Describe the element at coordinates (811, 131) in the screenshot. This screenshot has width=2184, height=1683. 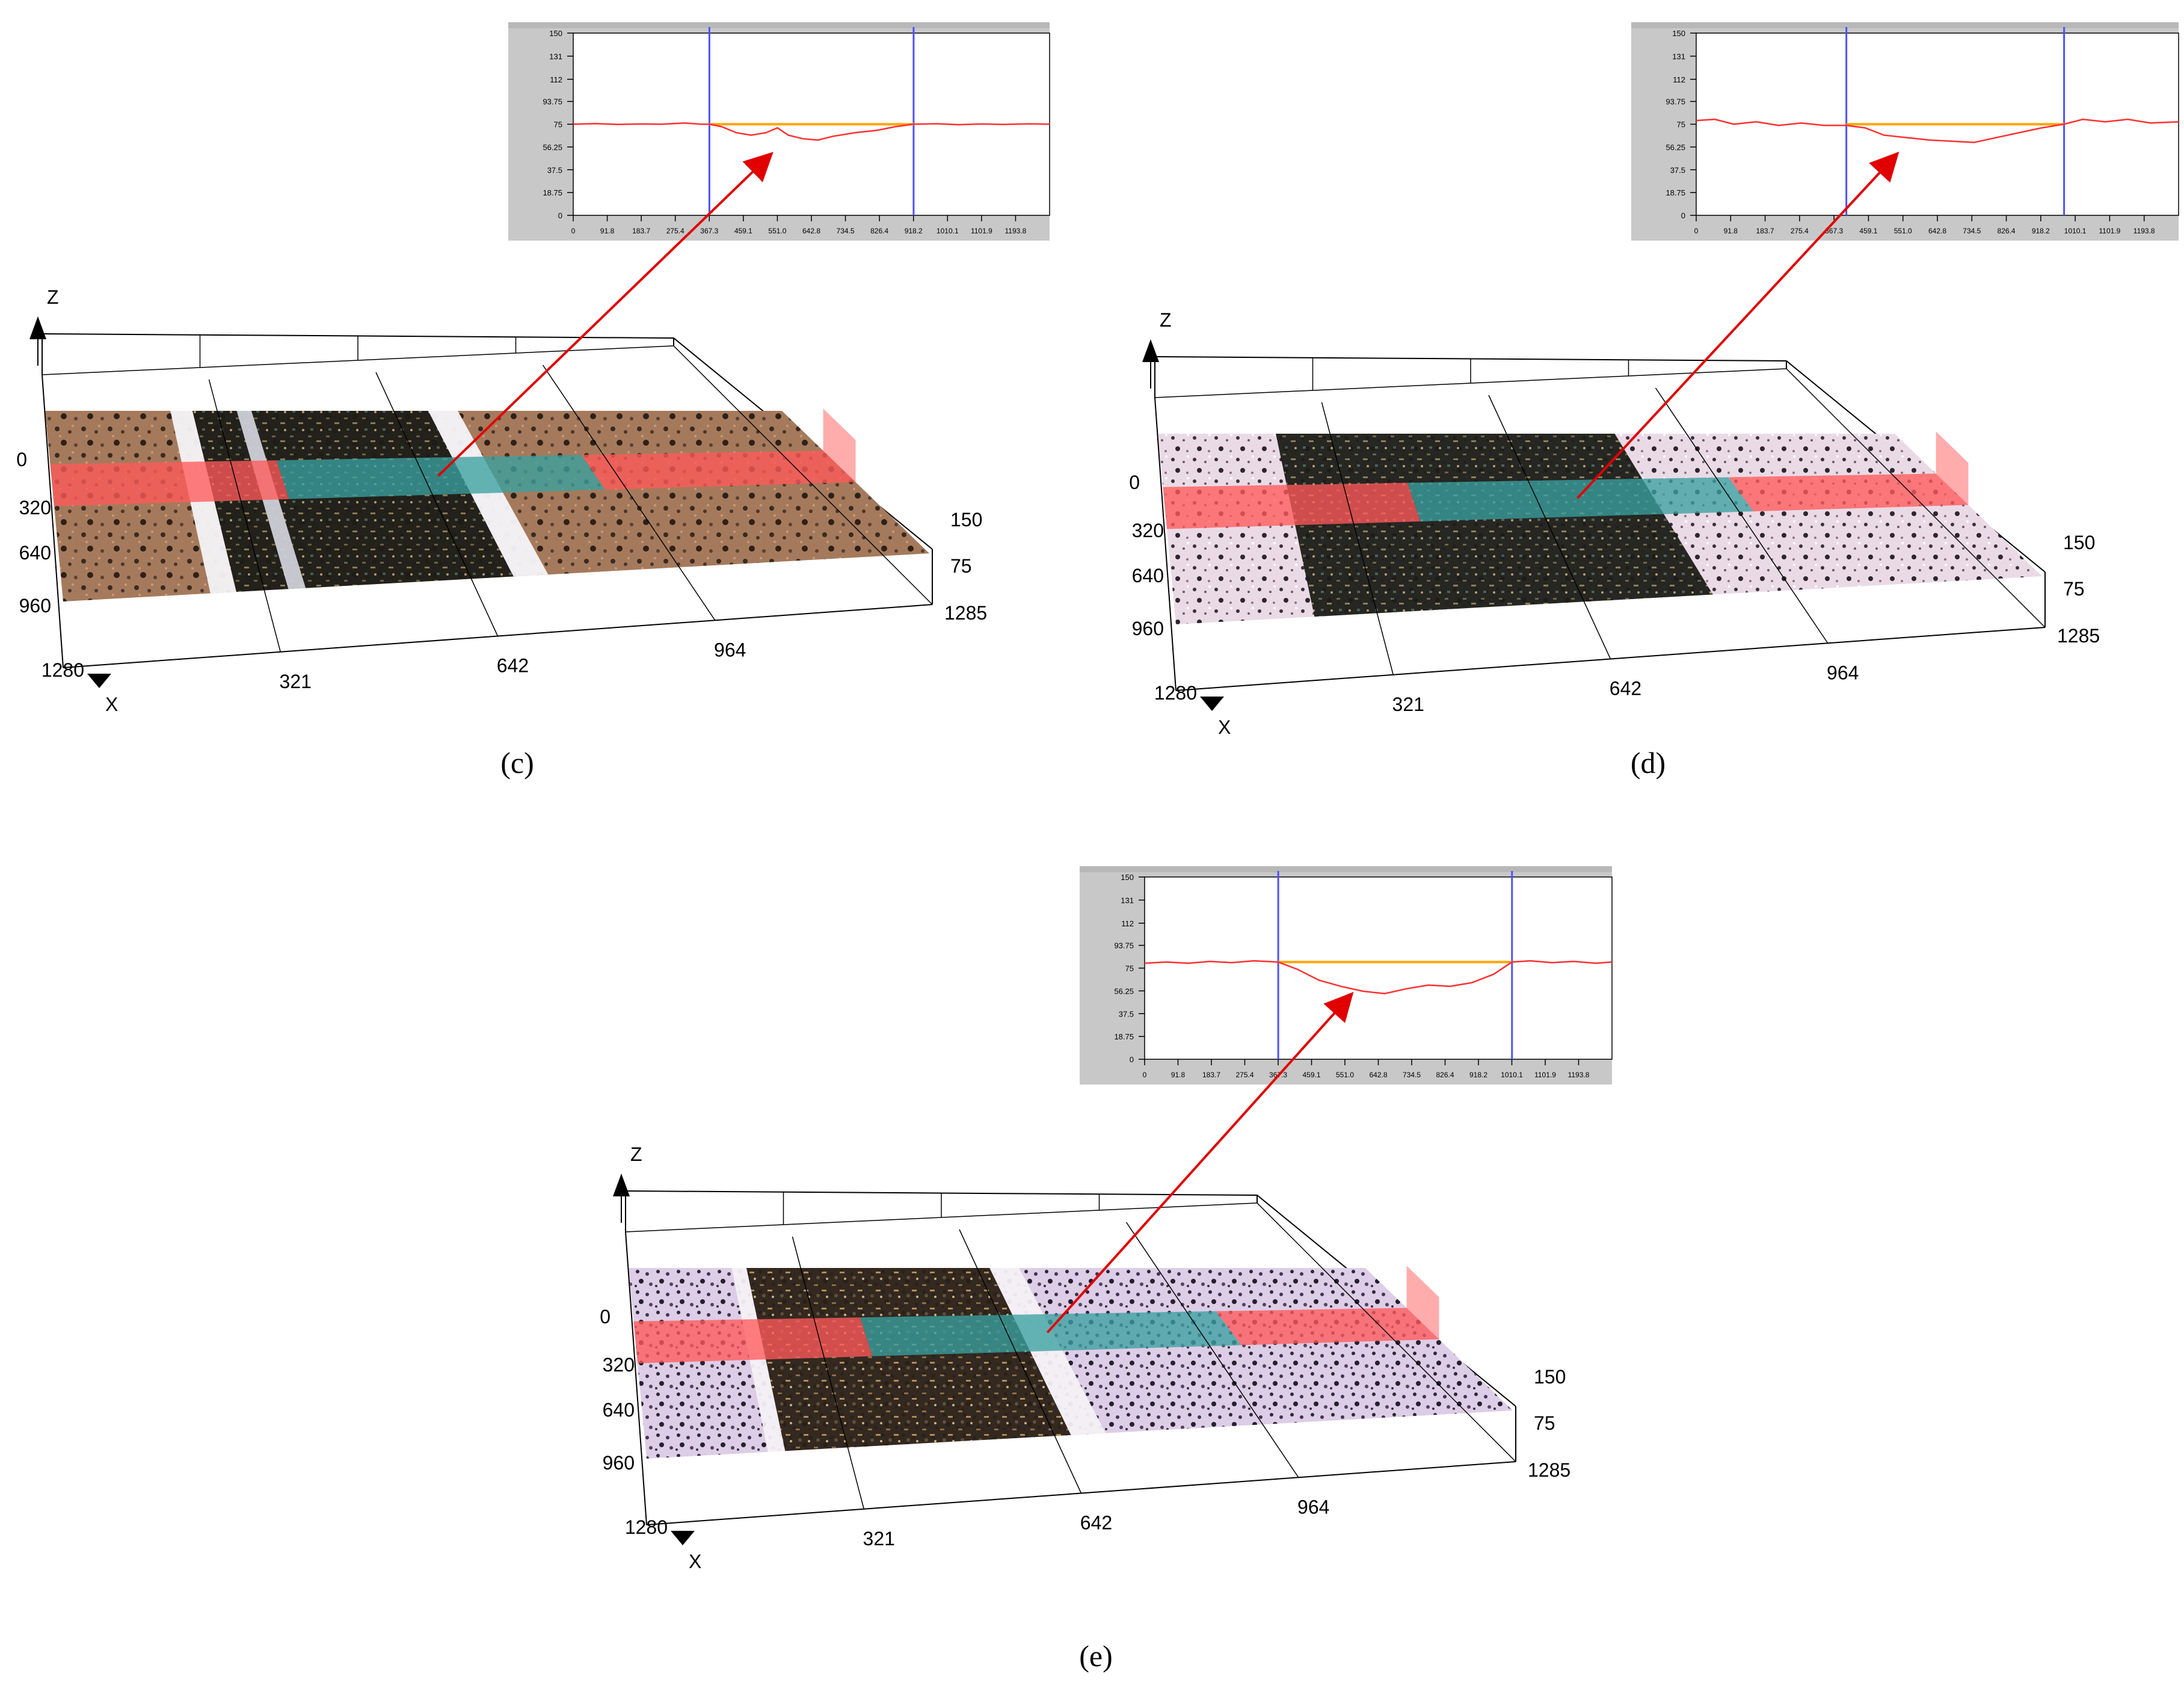
I see `profile-curve` at that location.